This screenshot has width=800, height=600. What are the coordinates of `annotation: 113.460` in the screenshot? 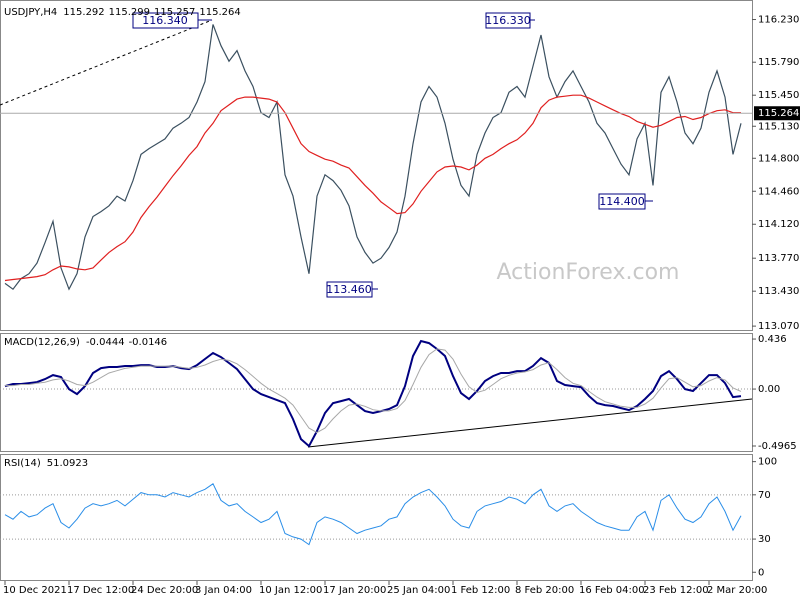 It's located at (352, 289).